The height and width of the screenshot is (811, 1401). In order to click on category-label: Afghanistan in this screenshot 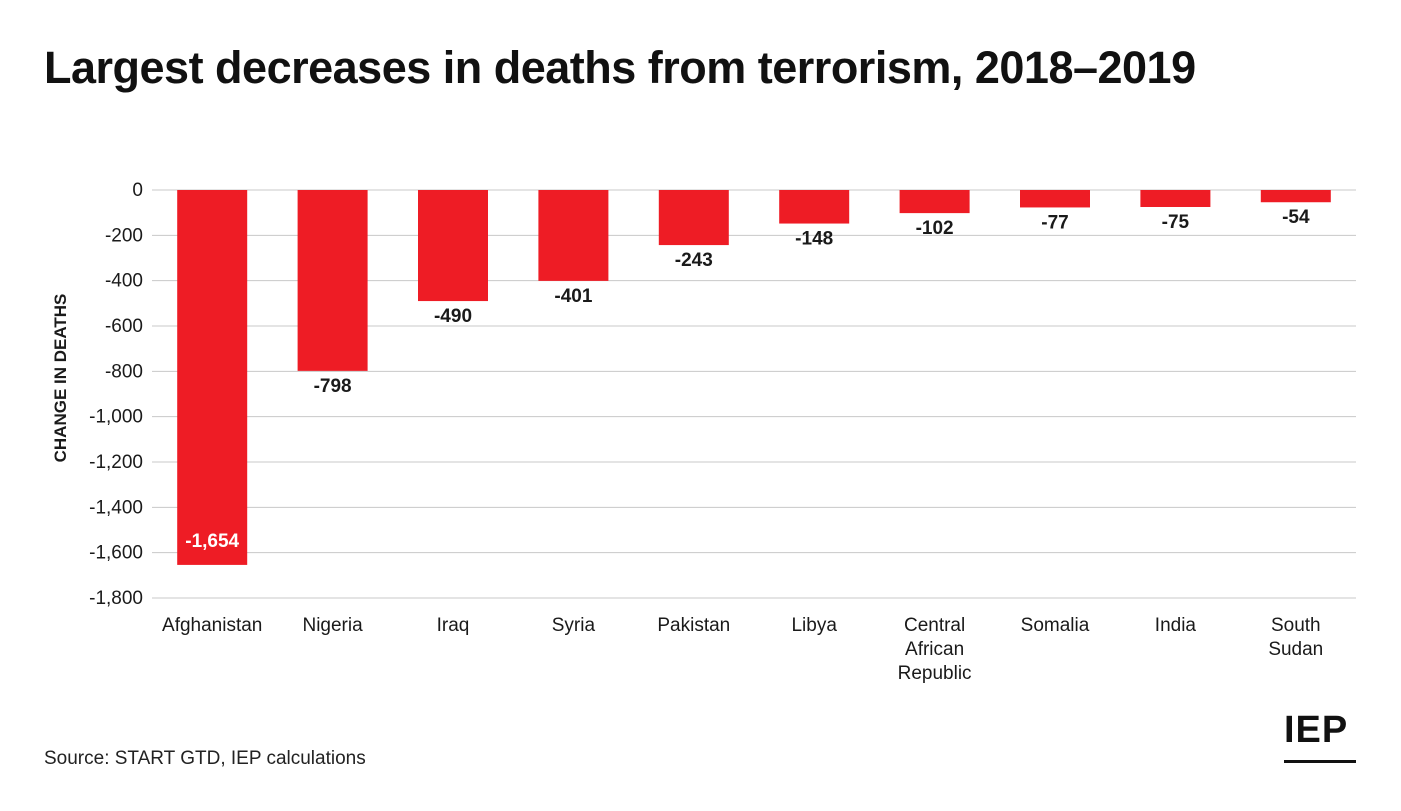, I will do `click(212, 625)`.